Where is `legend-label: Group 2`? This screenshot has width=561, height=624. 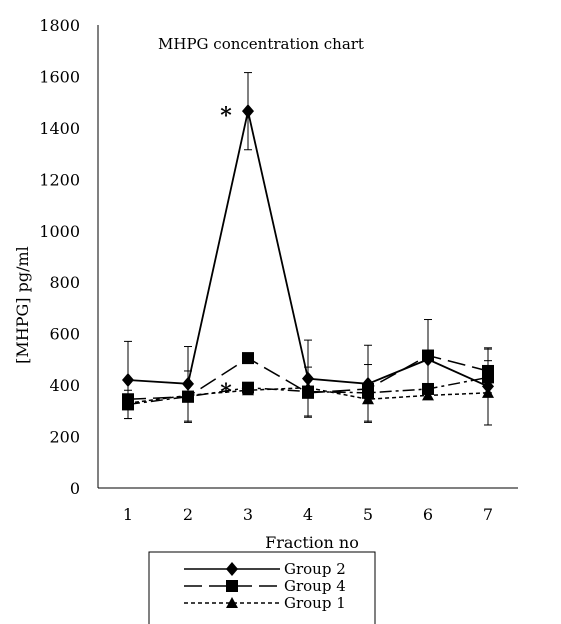 legend-label: Group 2 is located at coordinates (315, 569).